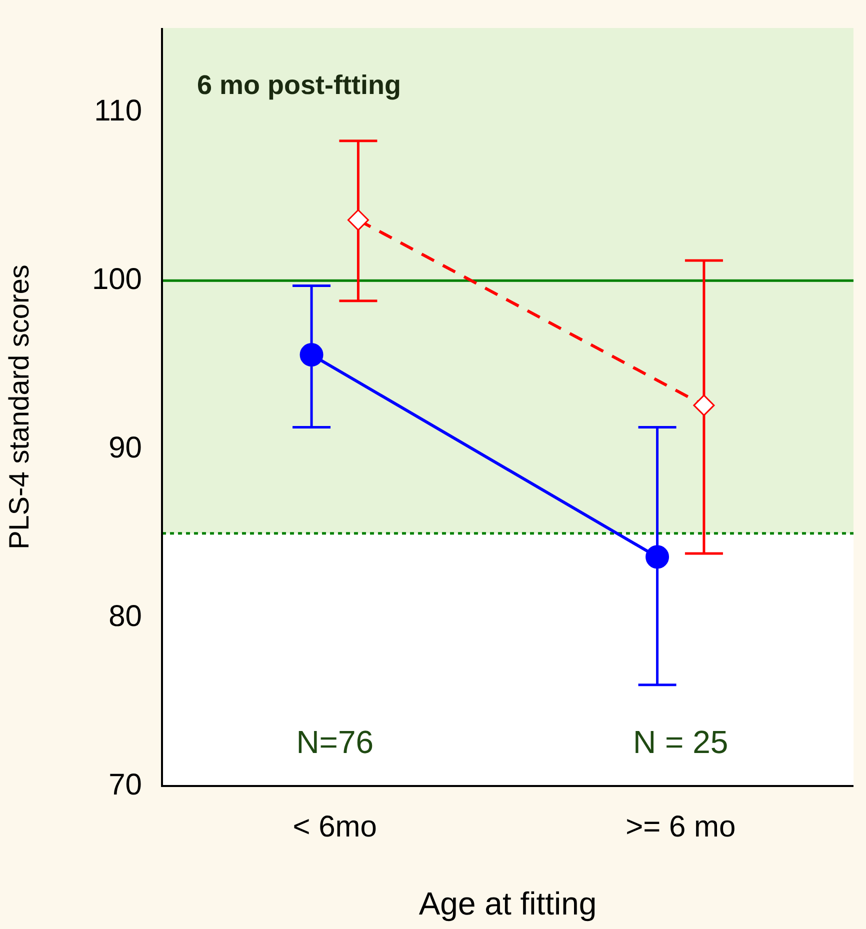  I want to click on y-tick-label: 80, so click(125, 616).